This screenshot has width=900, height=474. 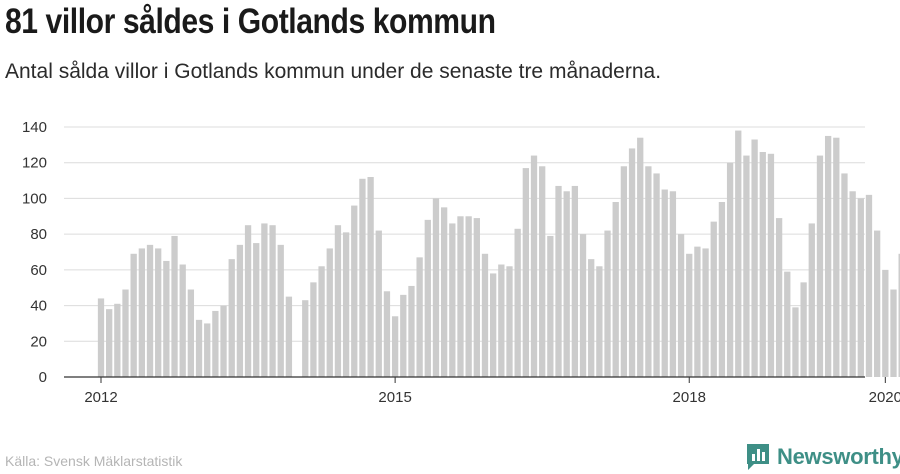 What do you see at coordinates (38, 341) in the screenshot?
I see `y-tick-label: 20` at bounding box center [38, 341].